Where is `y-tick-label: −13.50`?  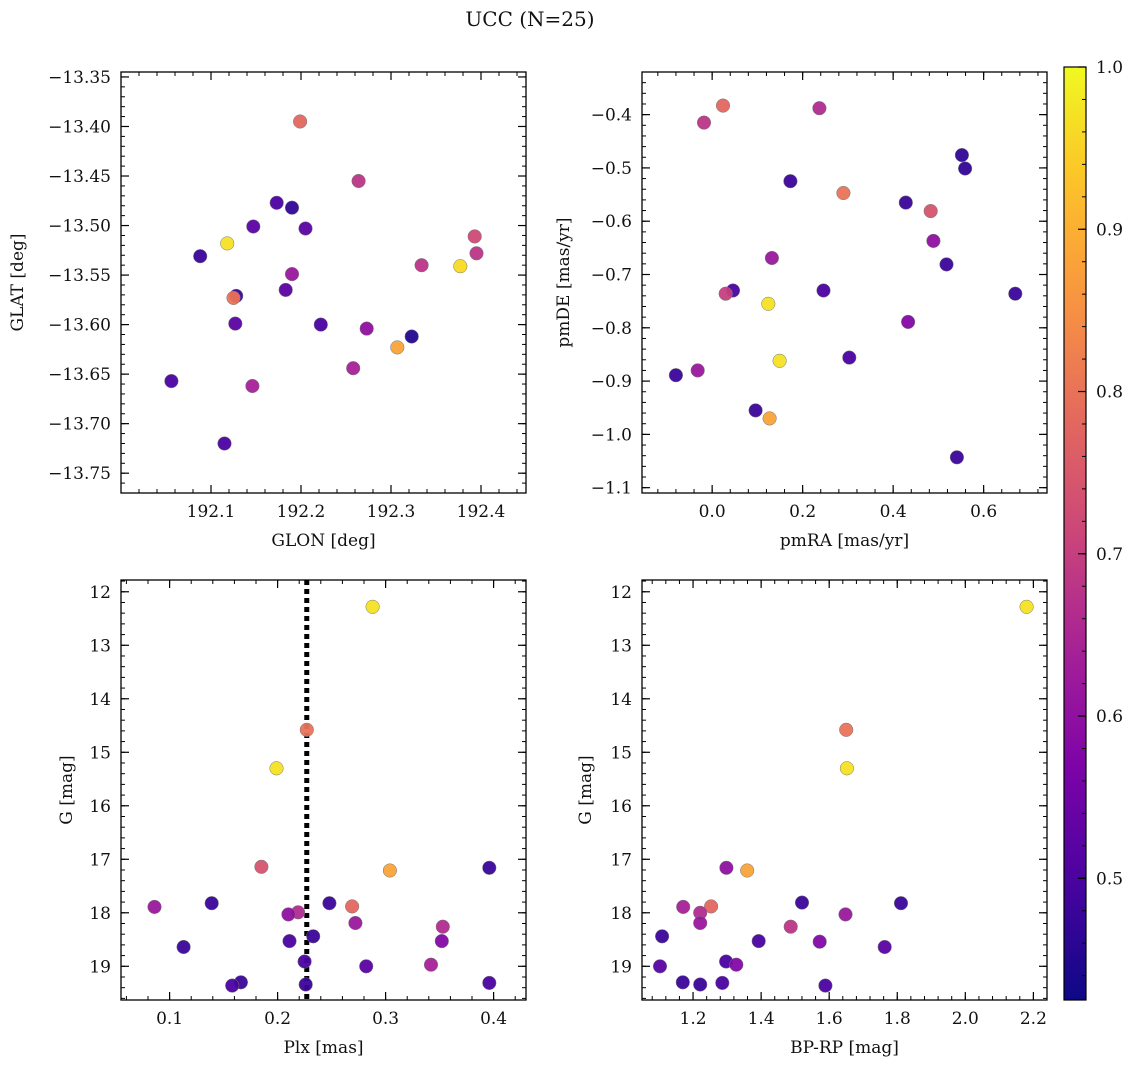
y-tick-label: −13.50 is located at coordinates (79, 227).